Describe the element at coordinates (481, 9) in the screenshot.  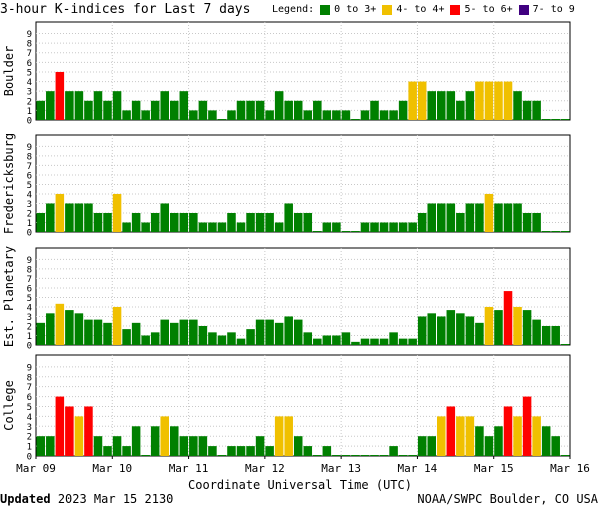
I see `legend-item-red: 5- to 6+` at that location.